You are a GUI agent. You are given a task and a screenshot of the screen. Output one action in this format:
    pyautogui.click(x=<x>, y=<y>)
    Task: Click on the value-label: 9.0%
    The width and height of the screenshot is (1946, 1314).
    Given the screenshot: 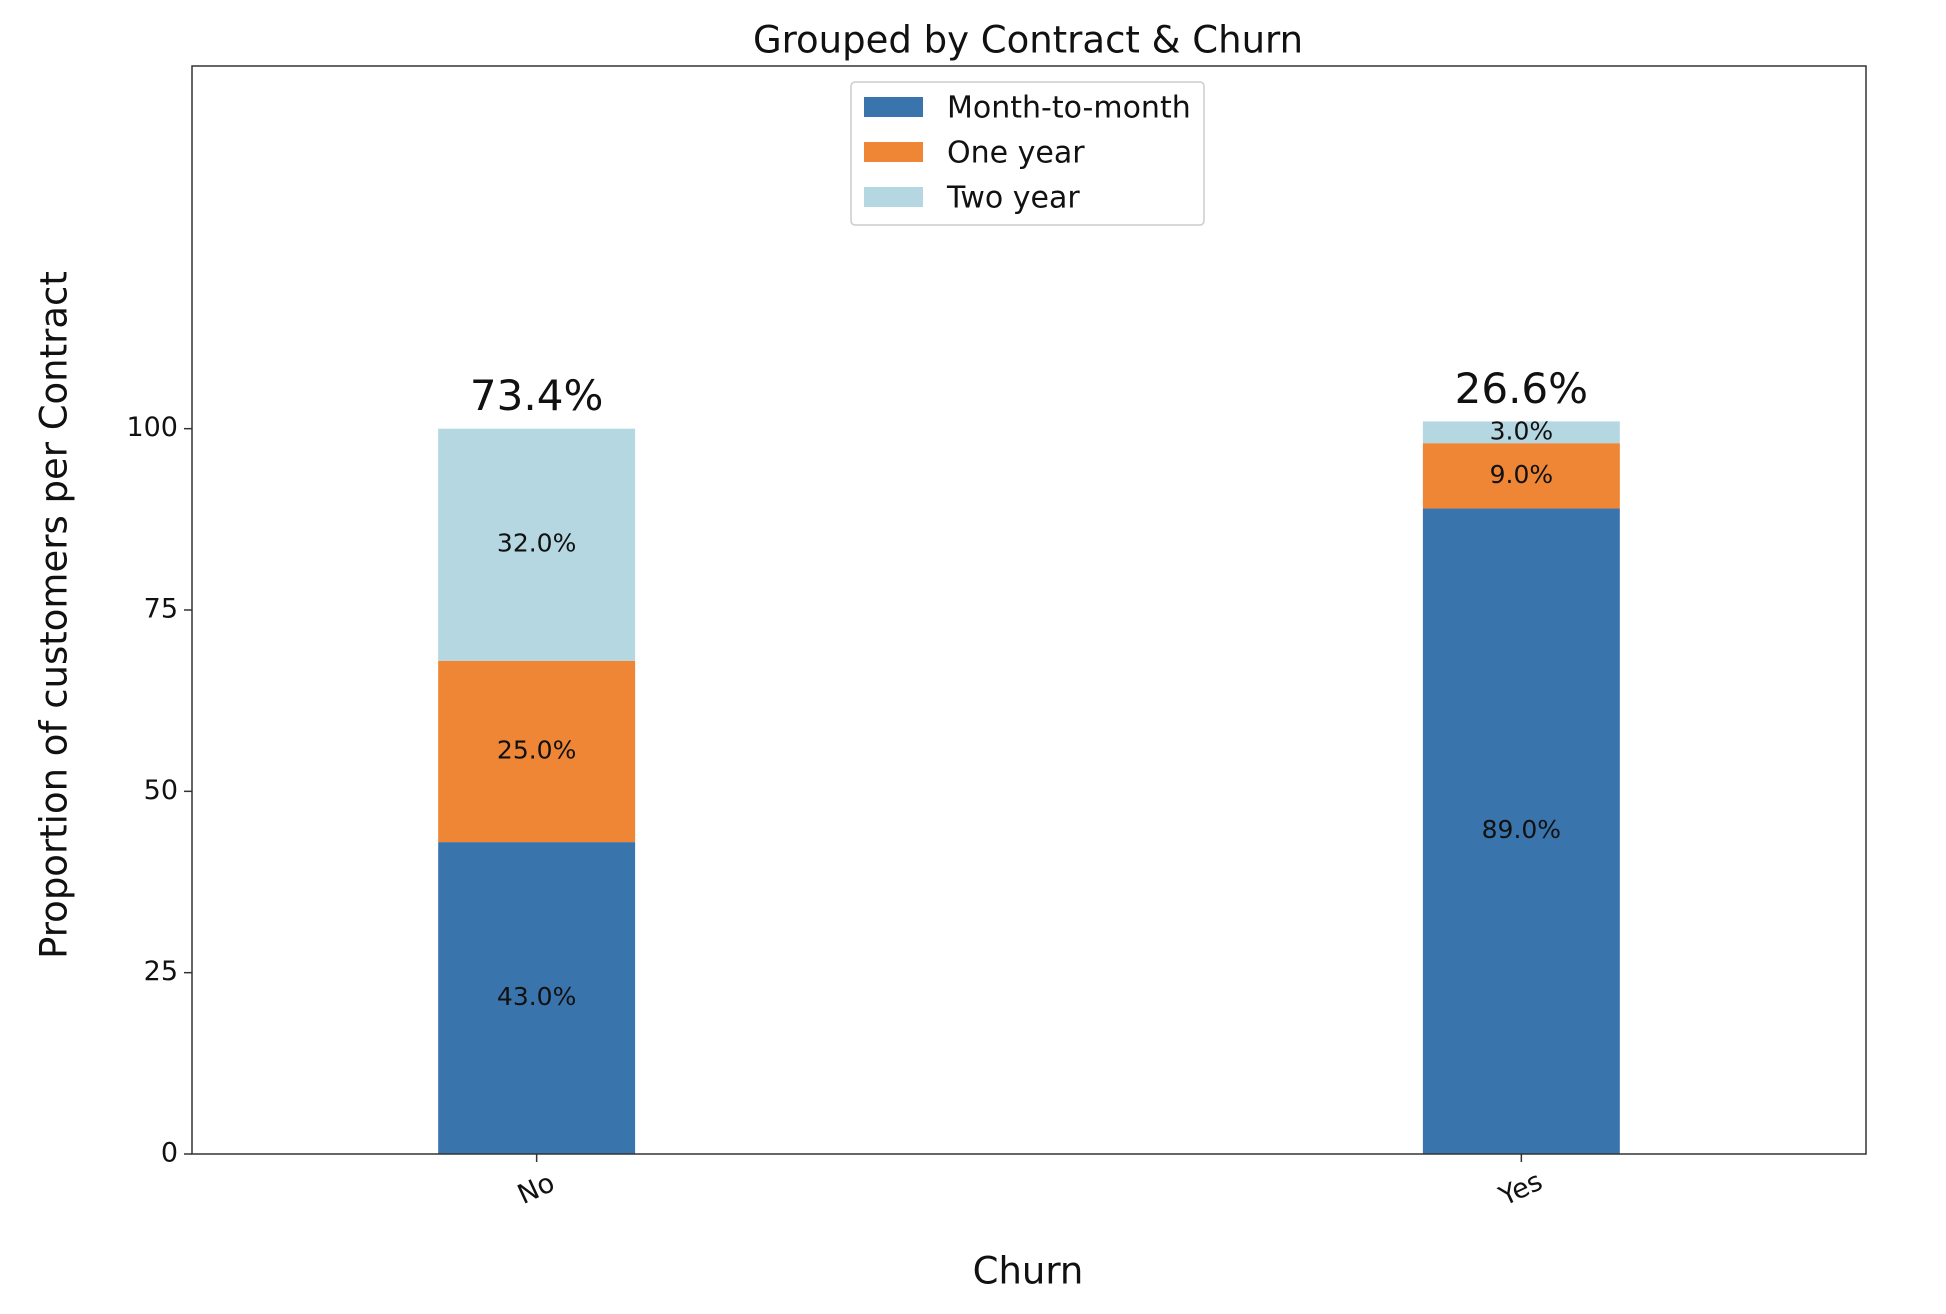 What is the action you would take?
    pyautogui.click(x=1522, y=474)
    